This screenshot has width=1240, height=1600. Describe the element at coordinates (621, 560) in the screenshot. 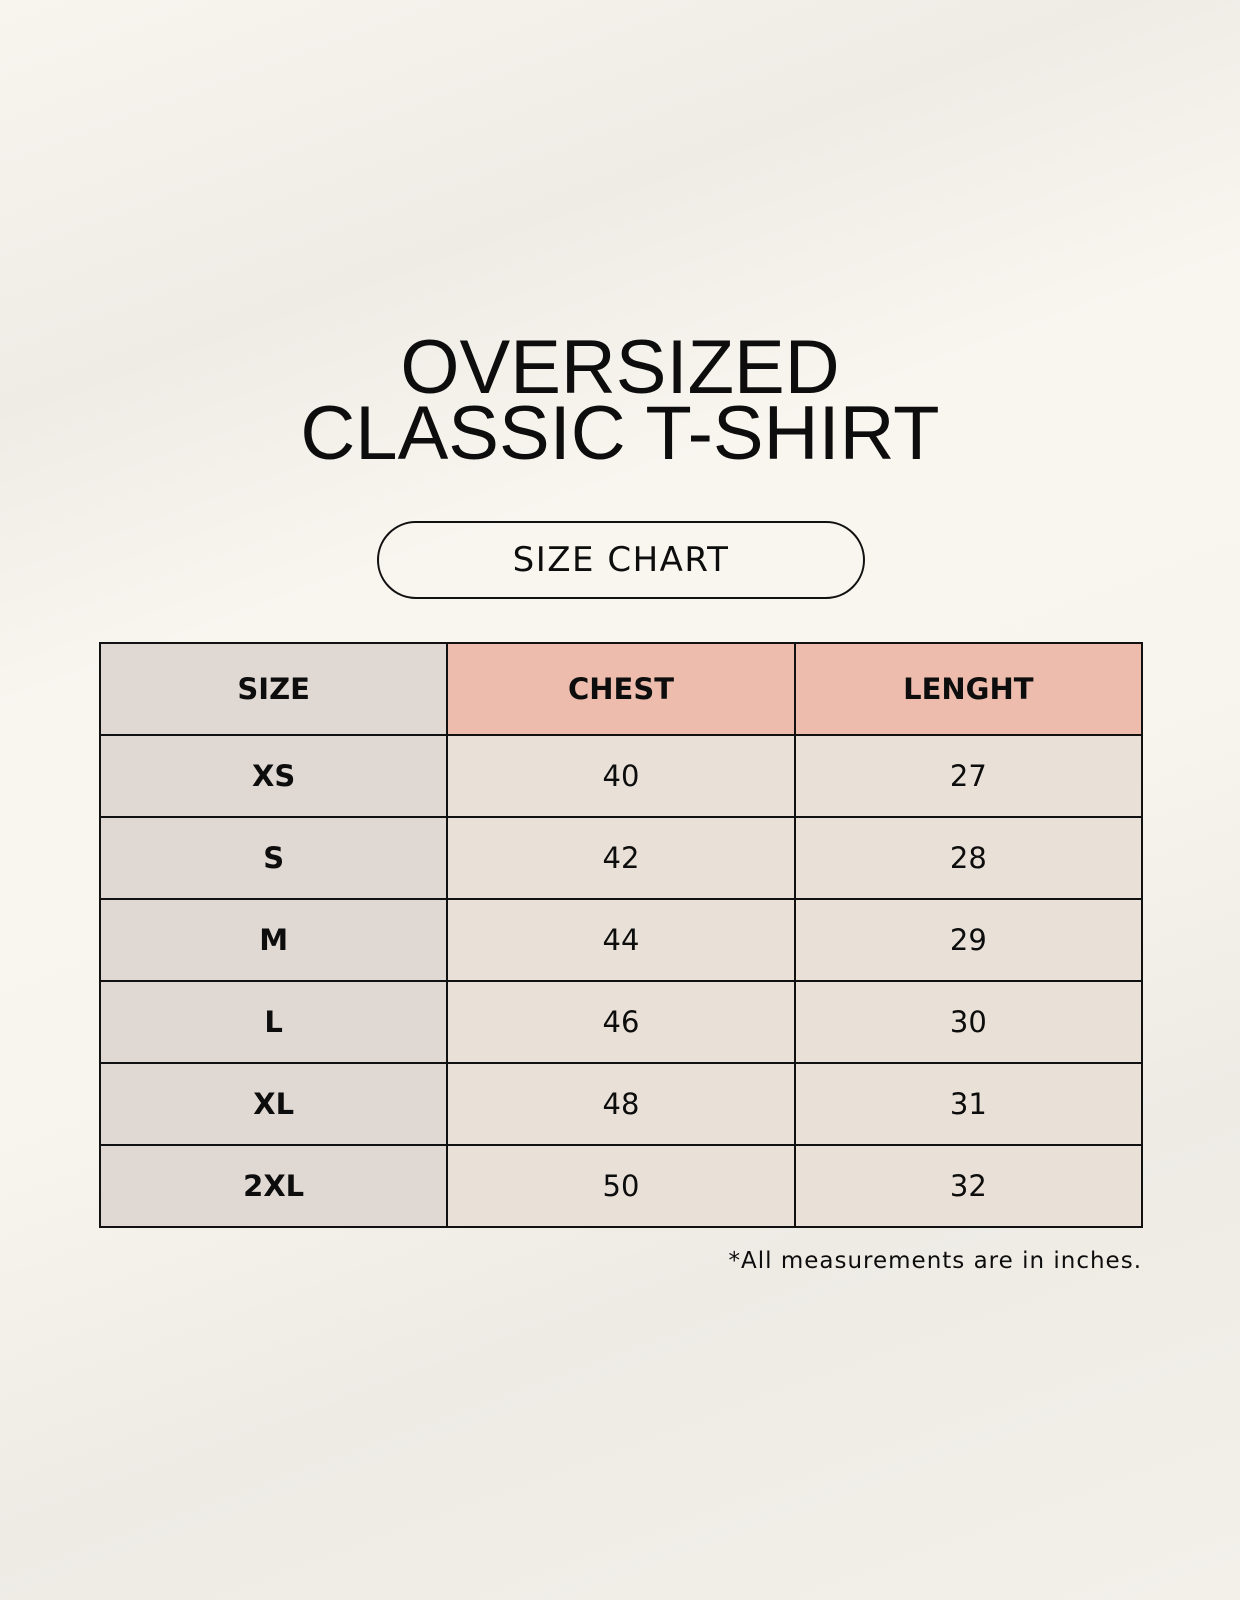

I see `size-chart-badge: SIZE CHART` at that location.